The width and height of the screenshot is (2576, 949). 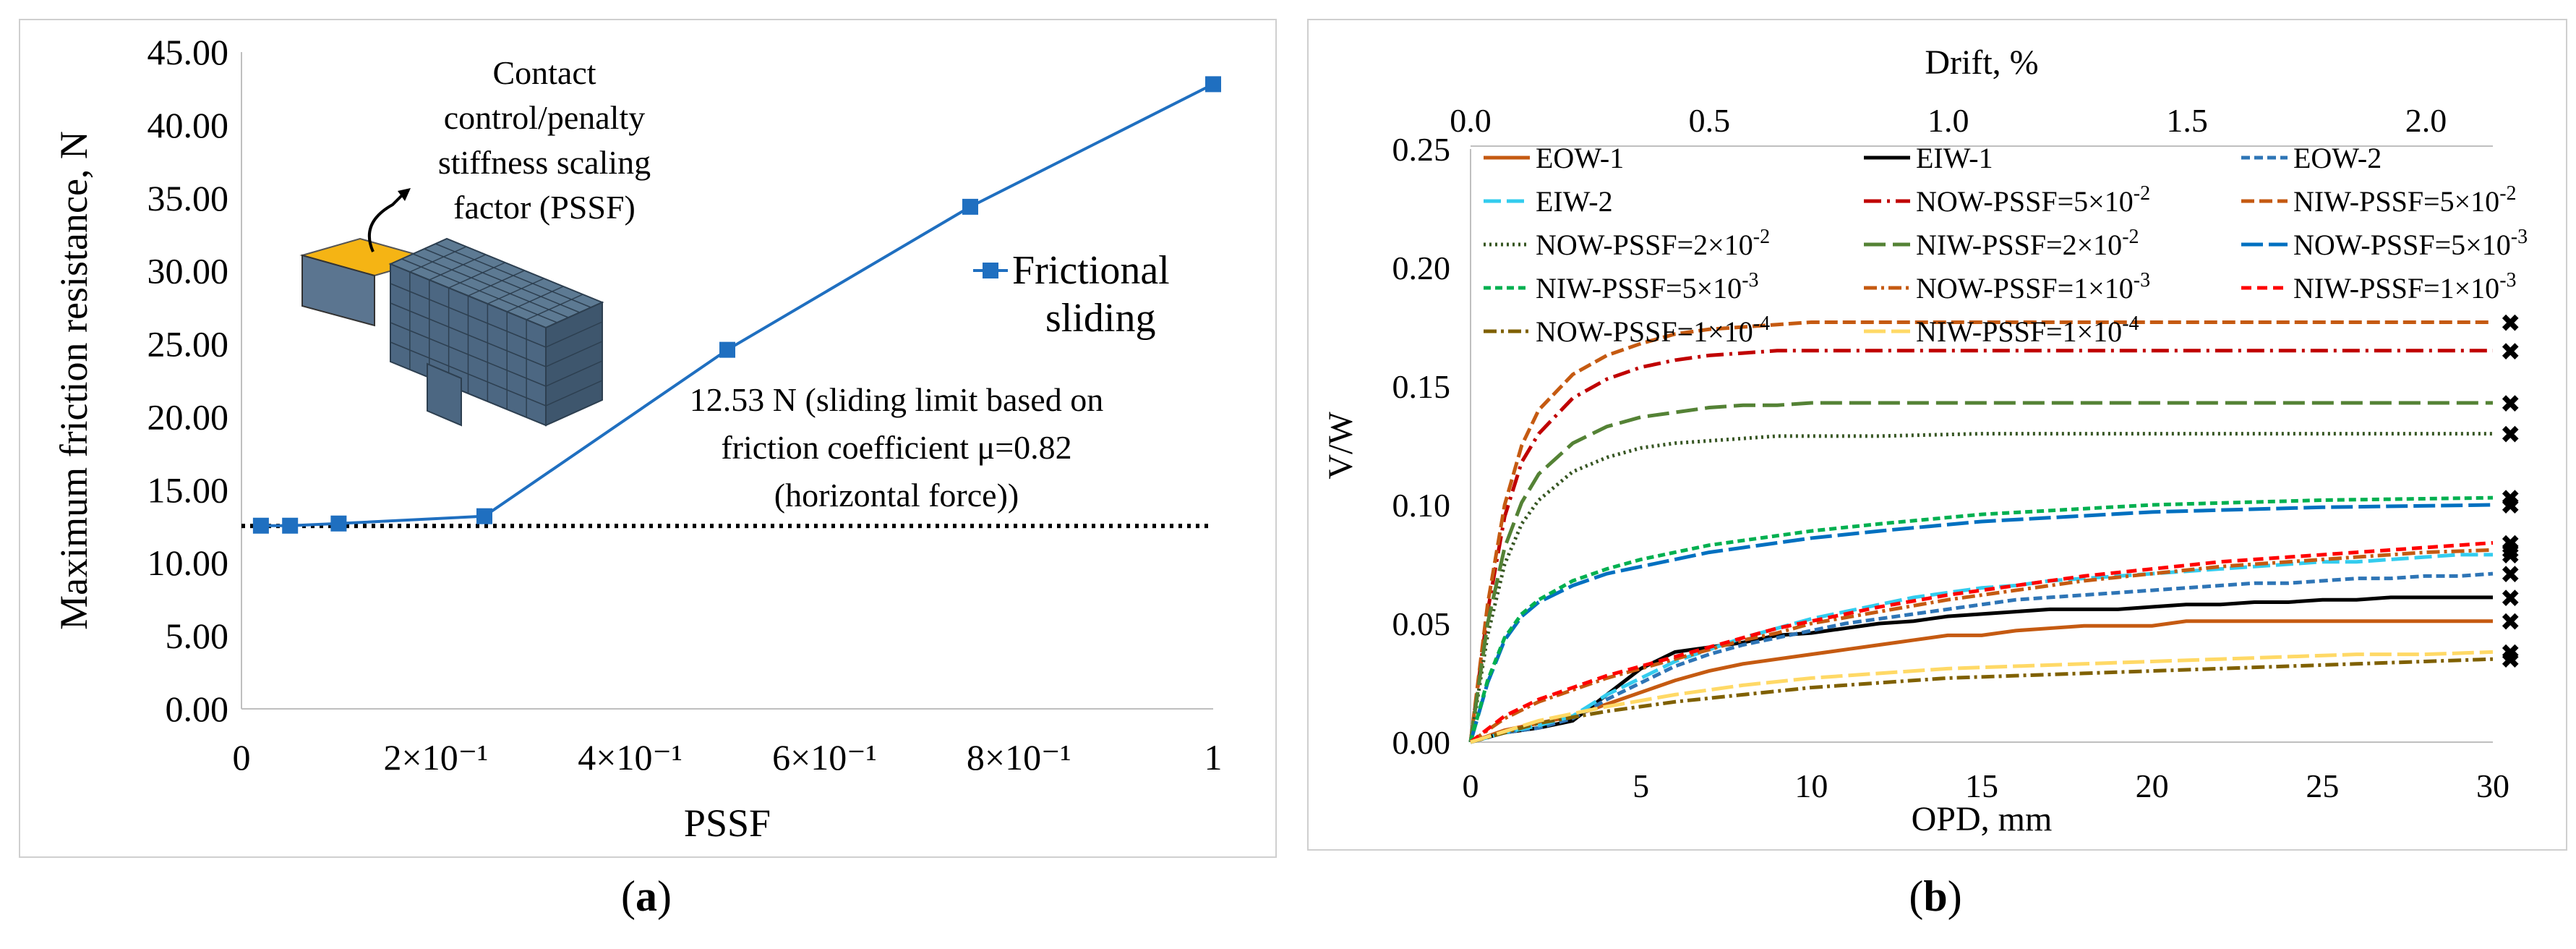 What do you see at coordinates (647, 896) in the screenshot?
I see `caption-a: (a)` at bounding box center [647, 896].